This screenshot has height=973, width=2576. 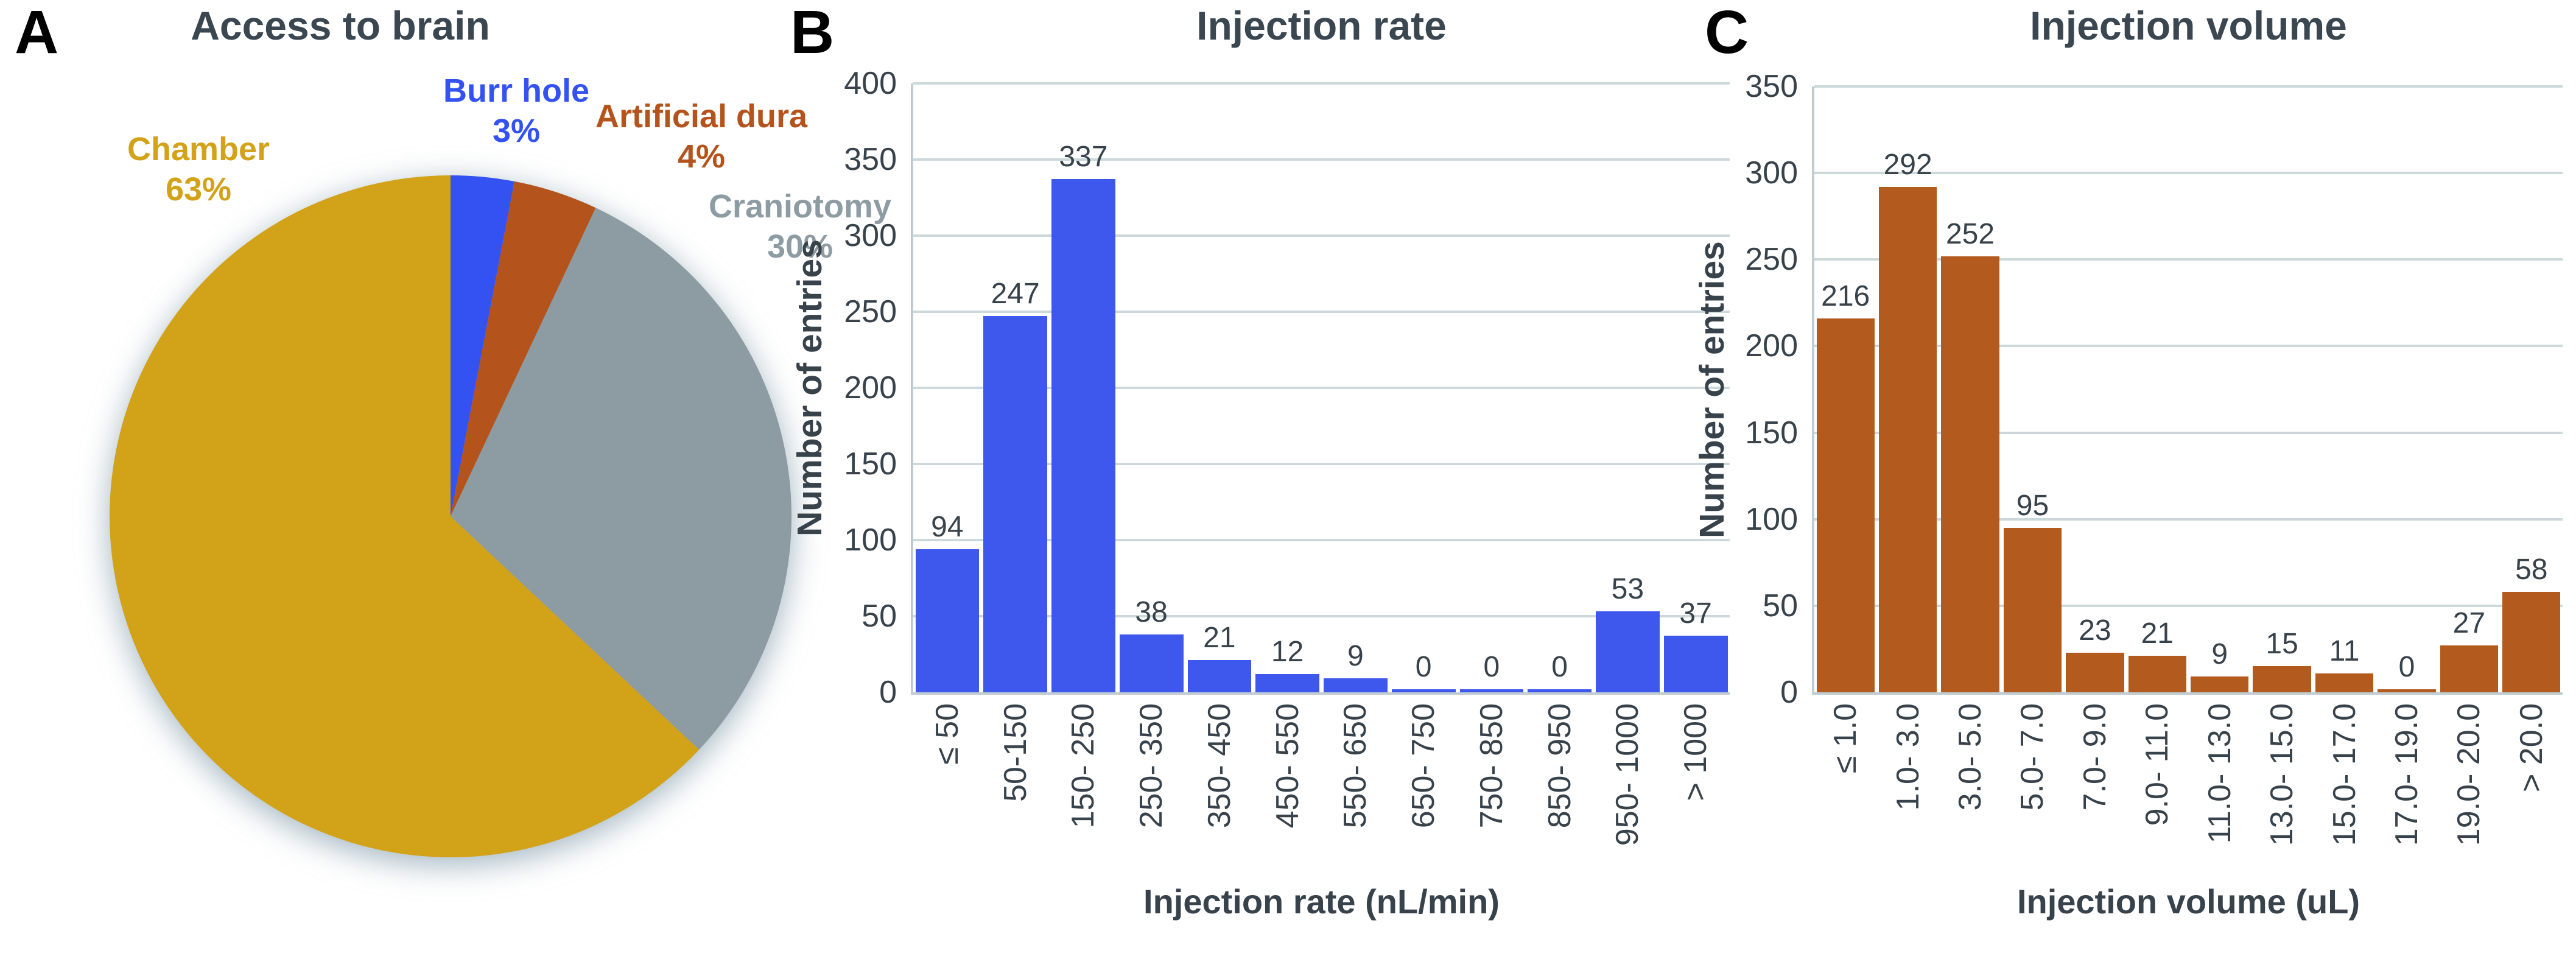 What do you see at coordinates (2033, 757) in the screenshot?
I see `x-tick-label: 5.0- 7.0` at bounding box center [2033, 757].